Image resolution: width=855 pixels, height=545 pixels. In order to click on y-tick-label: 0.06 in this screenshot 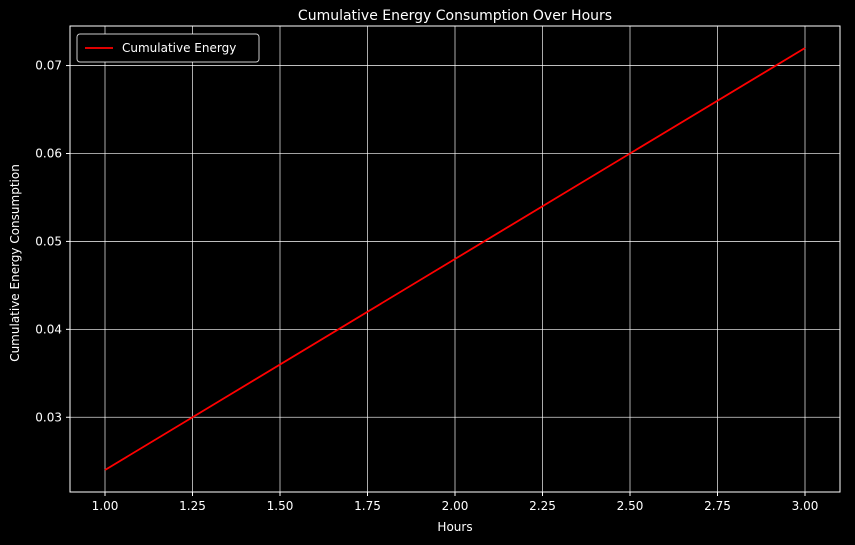, I will do `click(48, 153)`.